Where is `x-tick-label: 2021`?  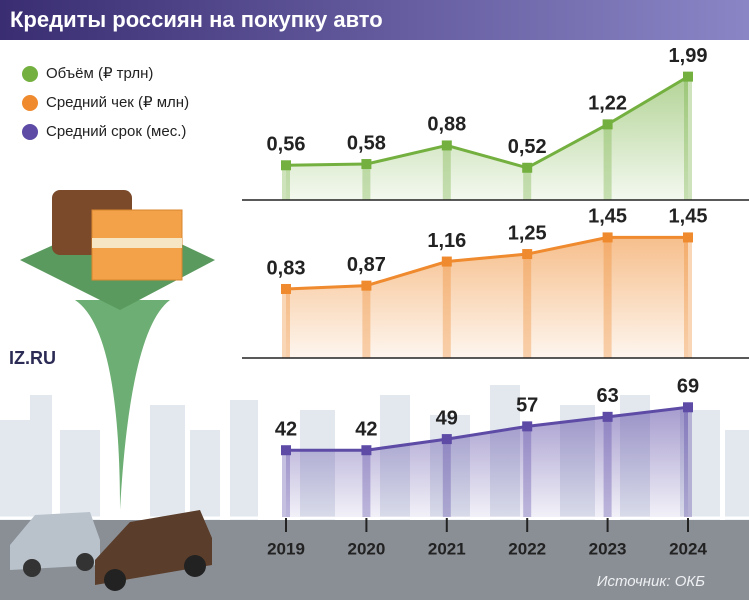
x-tick-label: 2021 is located at coordinates (447, 548).